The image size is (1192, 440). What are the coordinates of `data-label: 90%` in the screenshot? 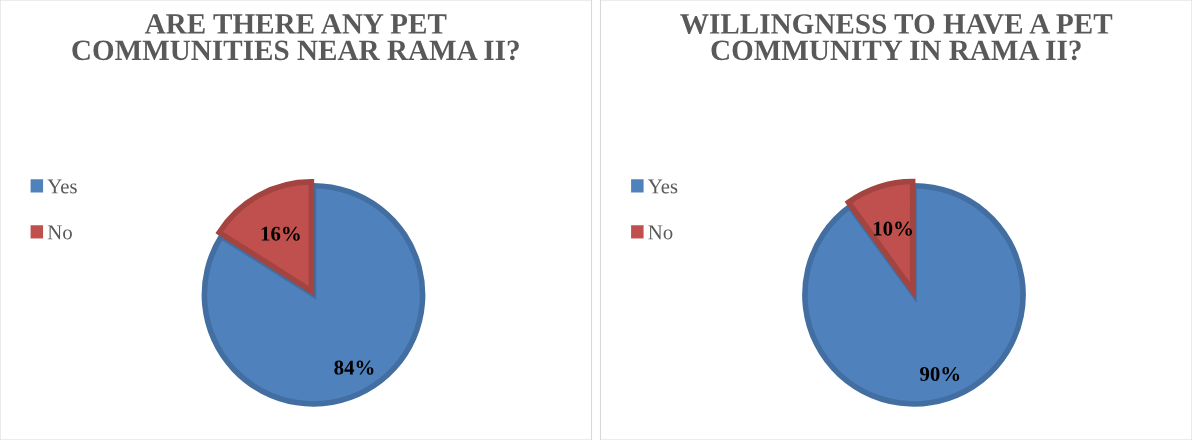 It's located at (940, 374).